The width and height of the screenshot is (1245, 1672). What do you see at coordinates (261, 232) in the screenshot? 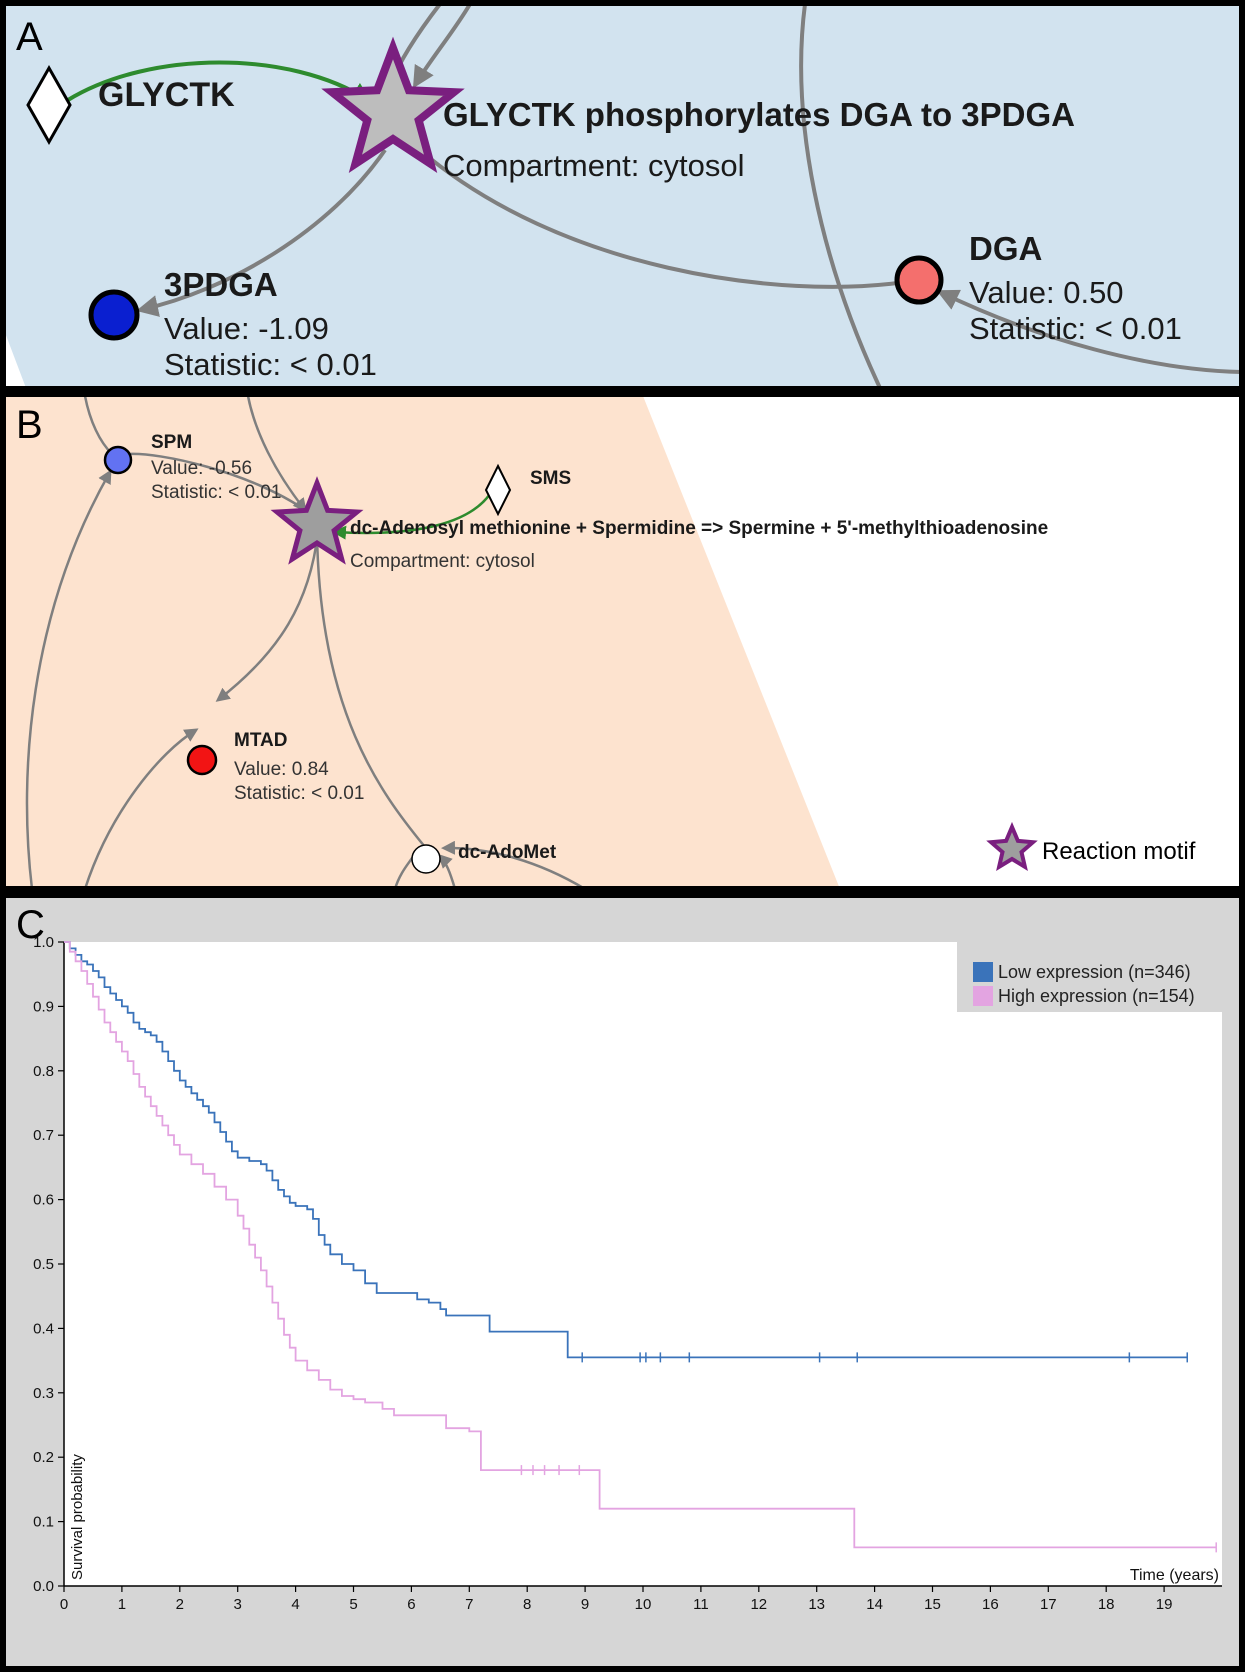
I see `edge-reaction-to-3pdga` at bounding box center [261, 232].